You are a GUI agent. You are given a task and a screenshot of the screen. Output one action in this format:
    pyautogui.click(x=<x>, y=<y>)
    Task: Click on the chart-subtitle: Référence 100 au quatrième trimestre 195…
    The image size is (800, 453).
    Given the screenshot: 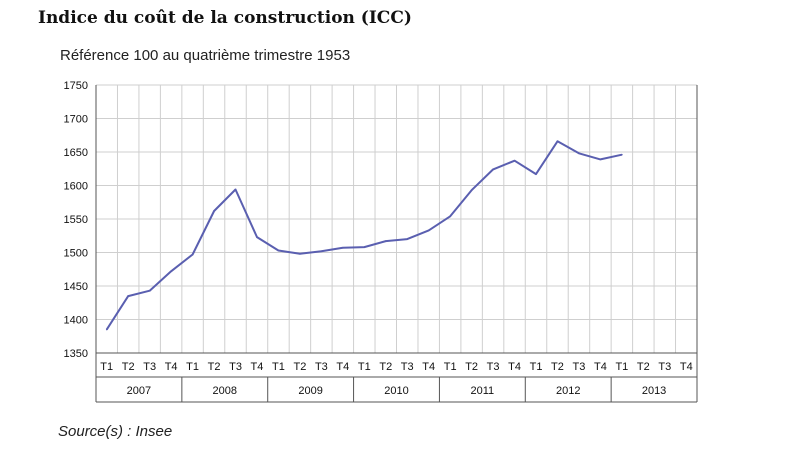 What is the action you would take?
    pyautogui.click(x=205, y=55)
    